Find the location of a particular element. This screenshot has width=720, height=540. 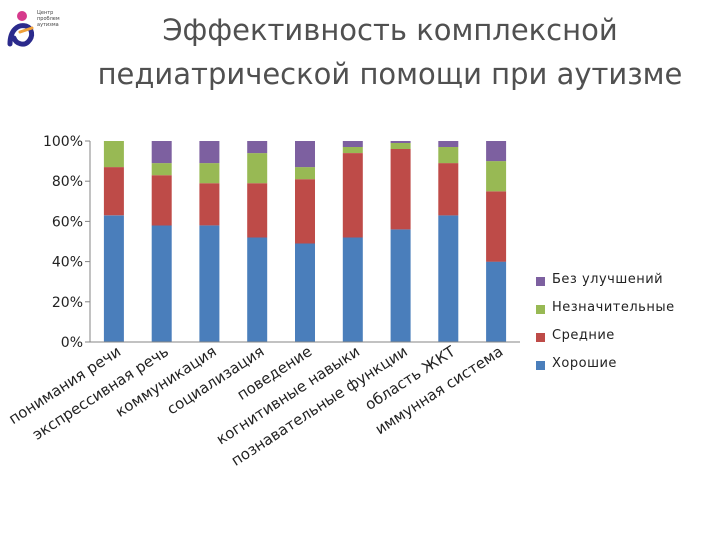

logo: Центр проблем аутизма is located at coordinates (38, 30).